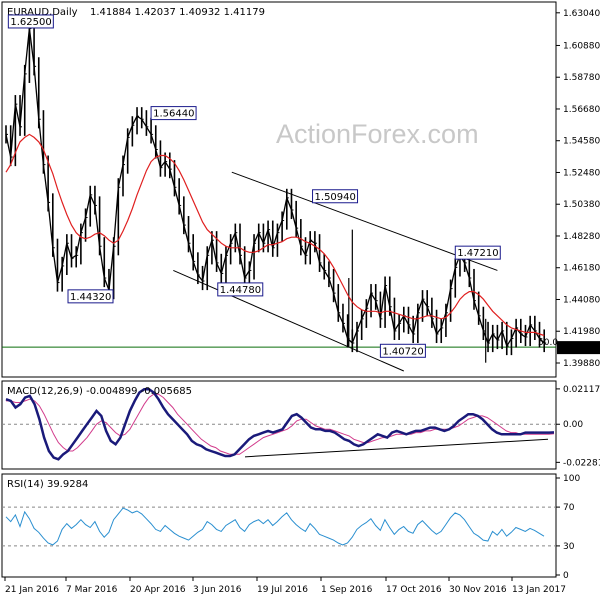 This screenshot has height=600, width=600. What do you see at coordinates (217, 590) in the screenshot?
I see `time-axis-label: 3 Jun 2016` at bounding box center [217, 590].